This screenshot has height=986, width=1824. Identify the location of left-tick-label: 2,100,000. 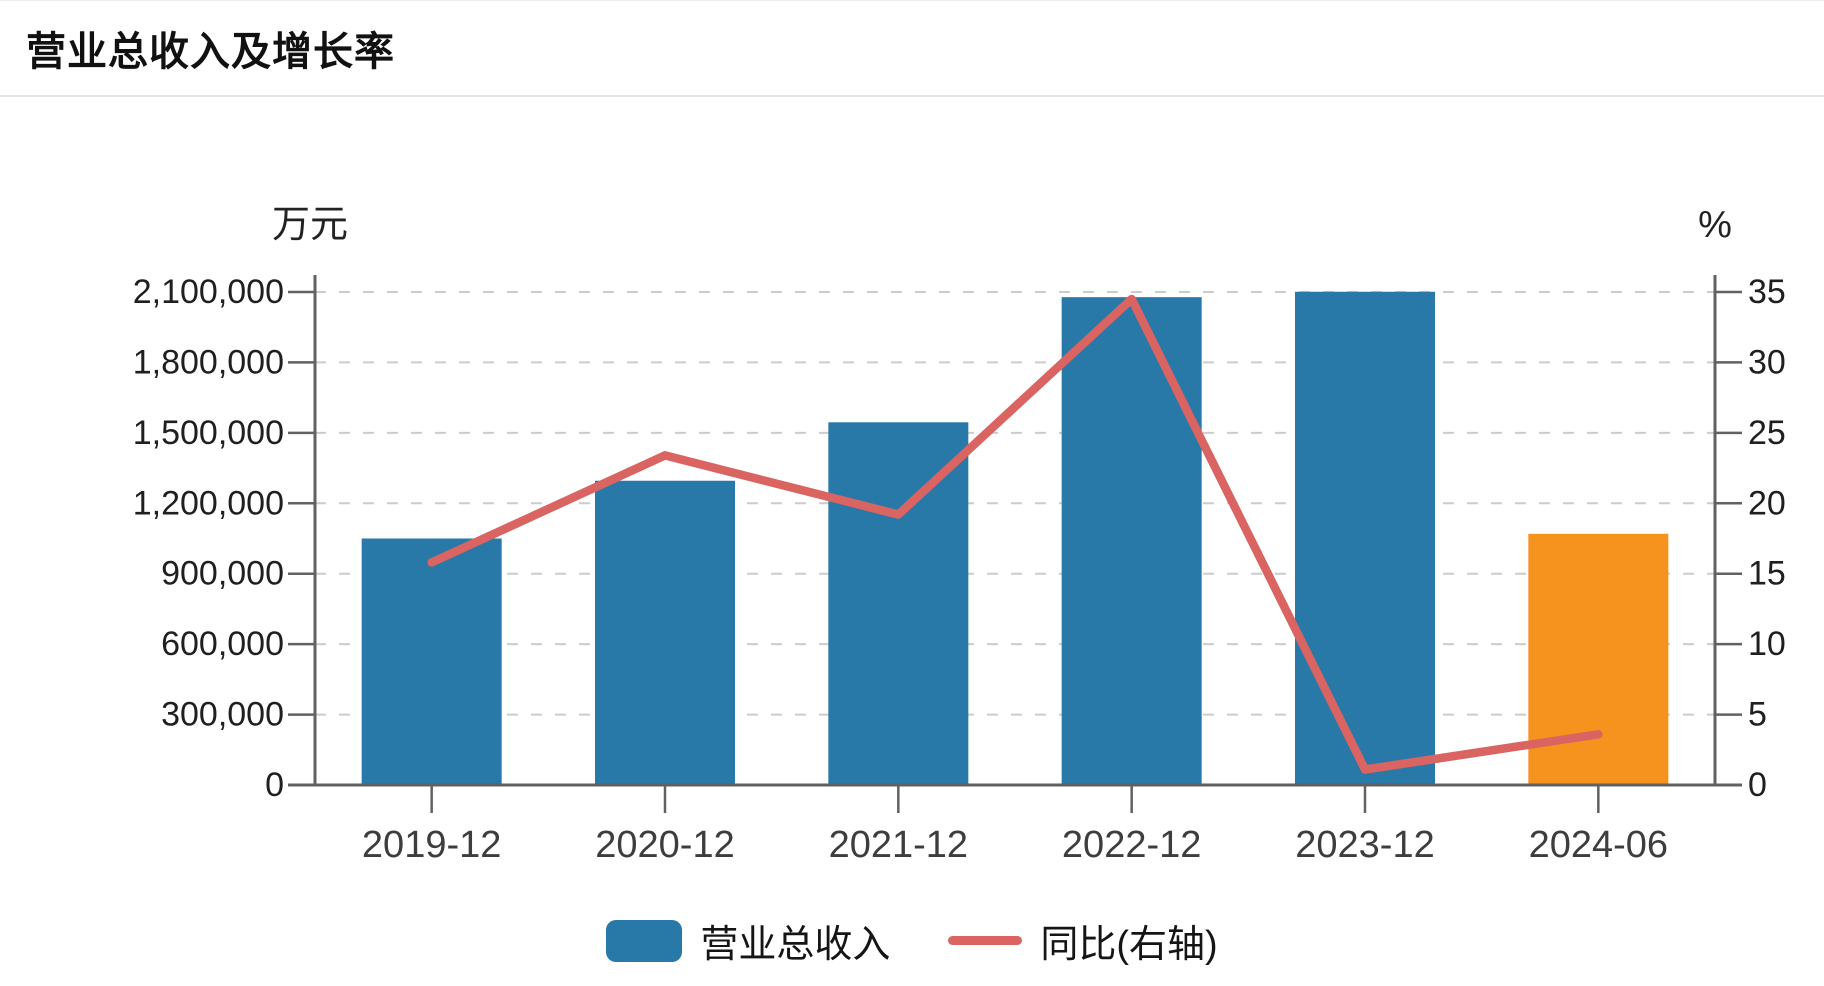
(208, 292).